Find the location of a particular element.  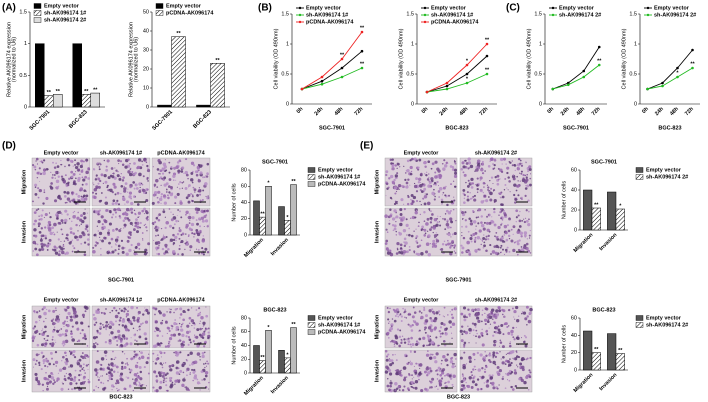

legend-swatch is located at coordinates (311, 170).